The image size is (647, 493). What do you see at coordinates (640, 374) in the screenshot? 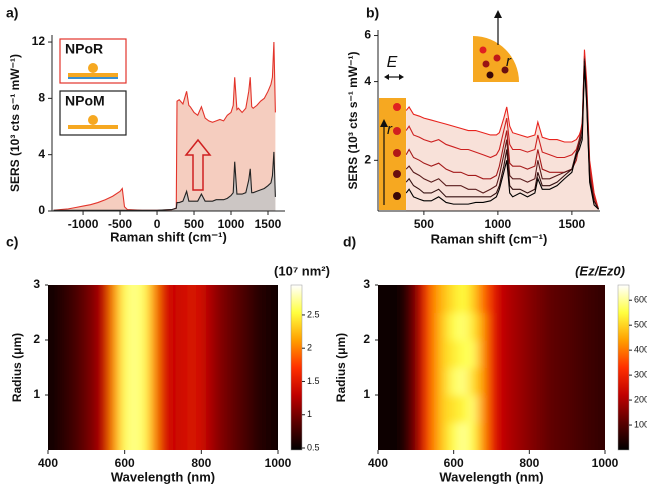
I see `colorbar-tick-label: 300` at bounding box center [640, 374].